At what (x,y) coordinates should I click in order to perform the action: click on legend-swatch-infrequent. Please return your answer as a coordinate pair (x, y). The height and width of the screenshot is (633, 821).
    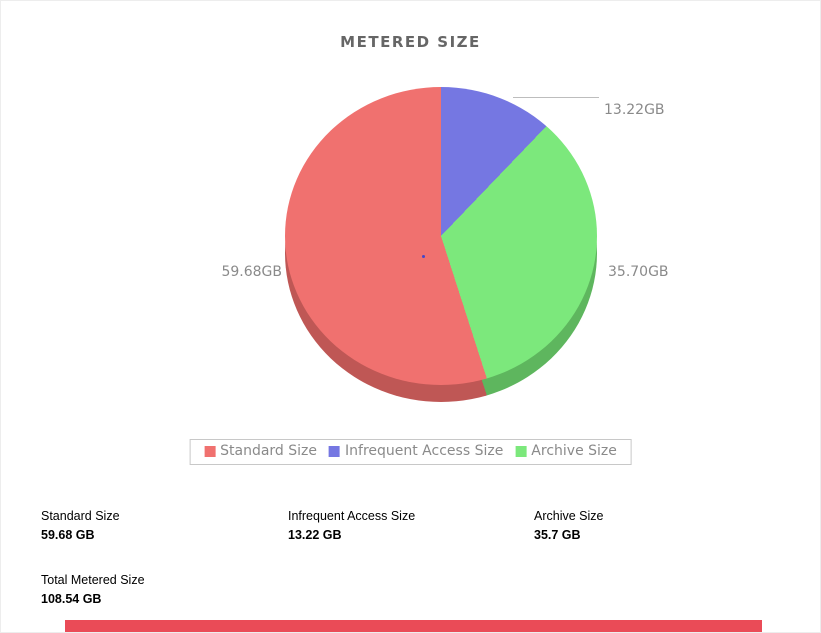
    Looking at the image, I should click on (335, 451).